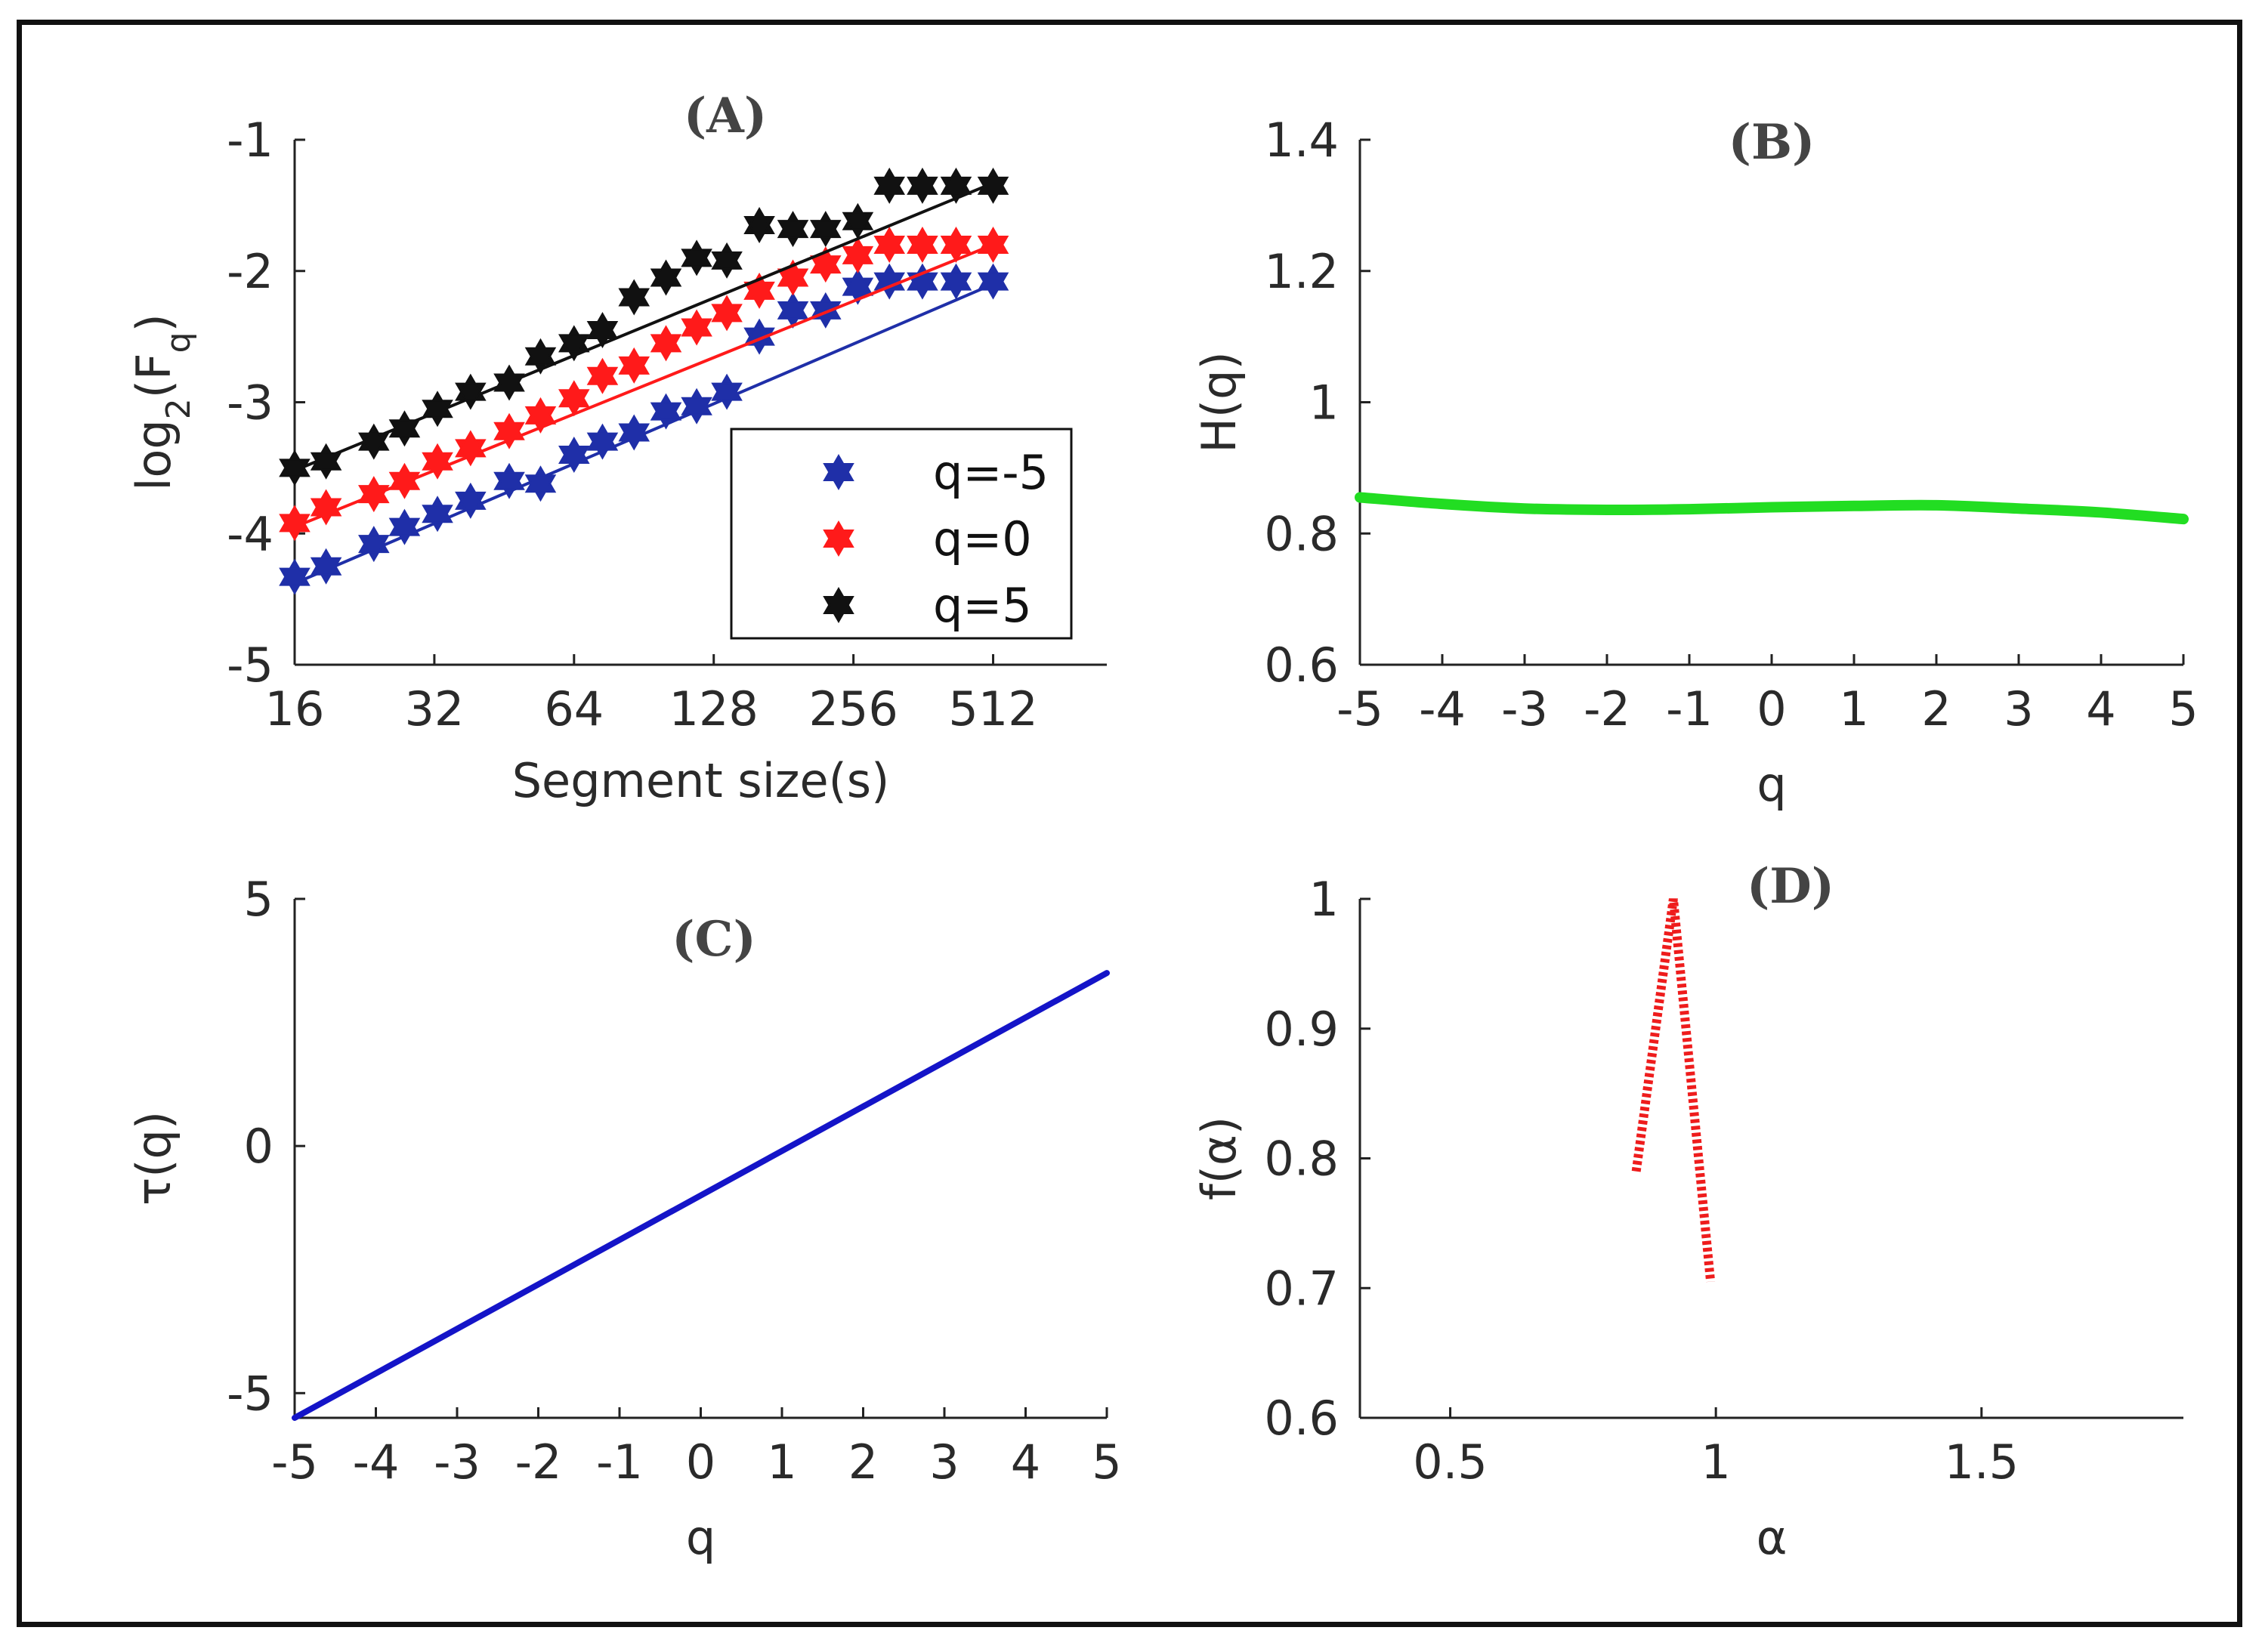  Describe the element at coordinates (701, 1195) in the screenshot. I see `series-line` at that location.